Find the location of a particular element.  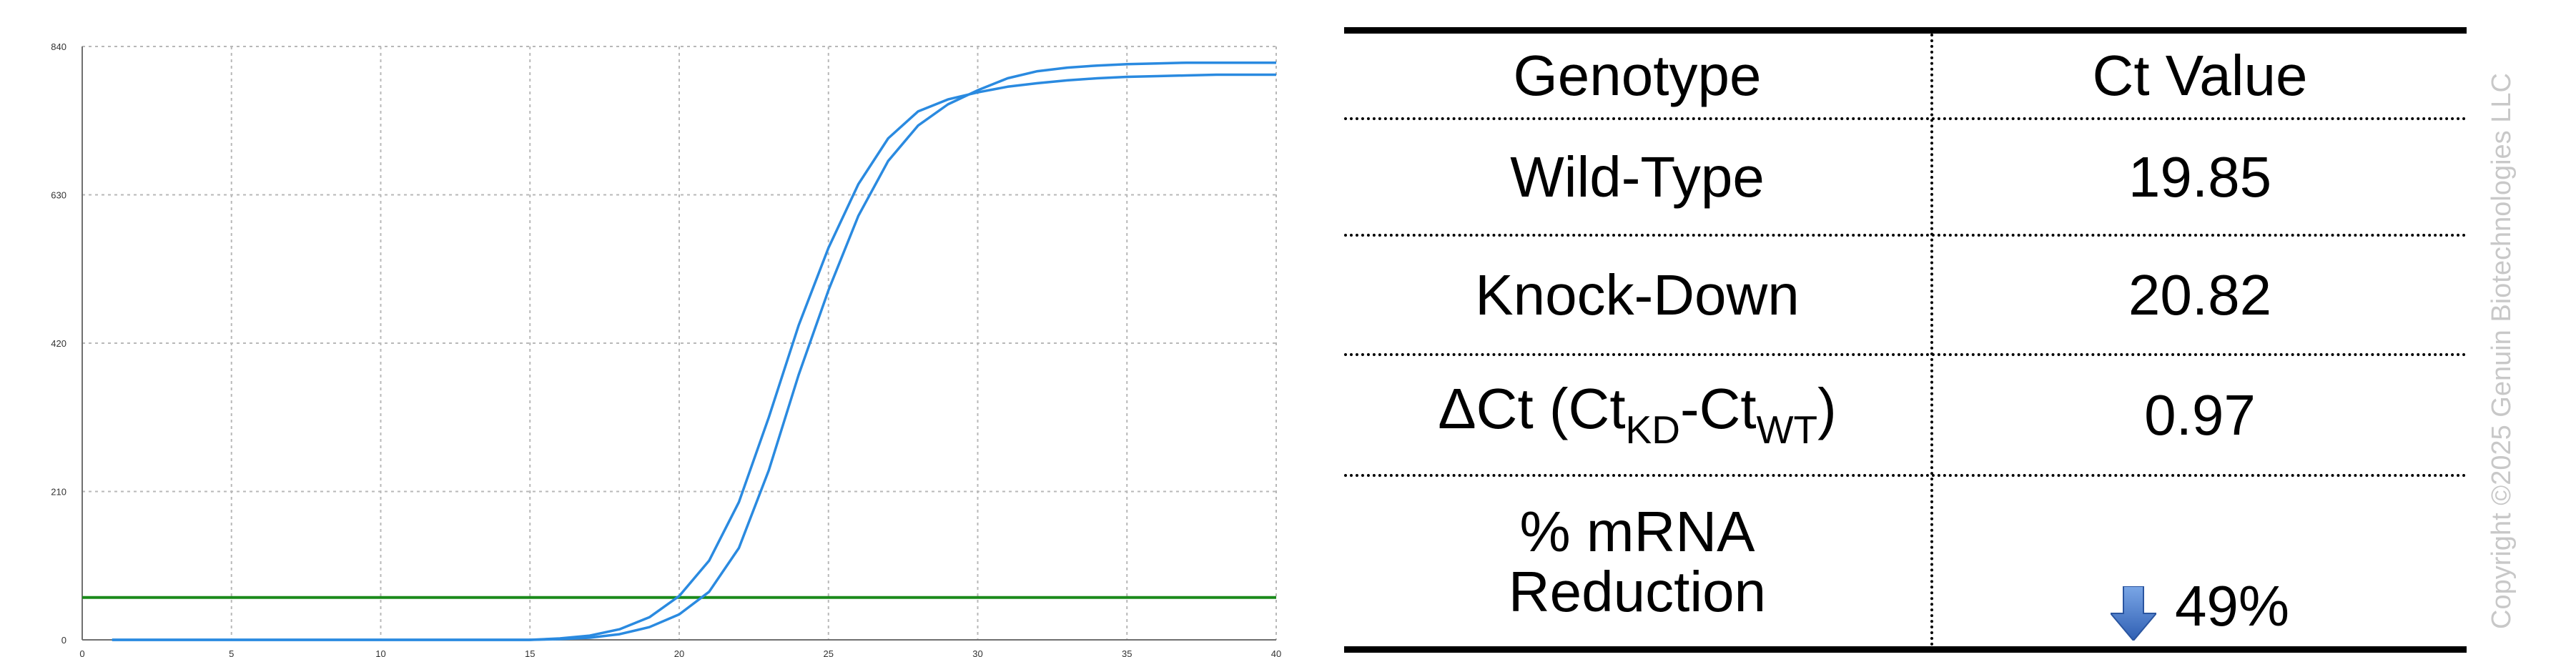

reduction-label-line1: % mRNA is located at coordinates (1637, 531).